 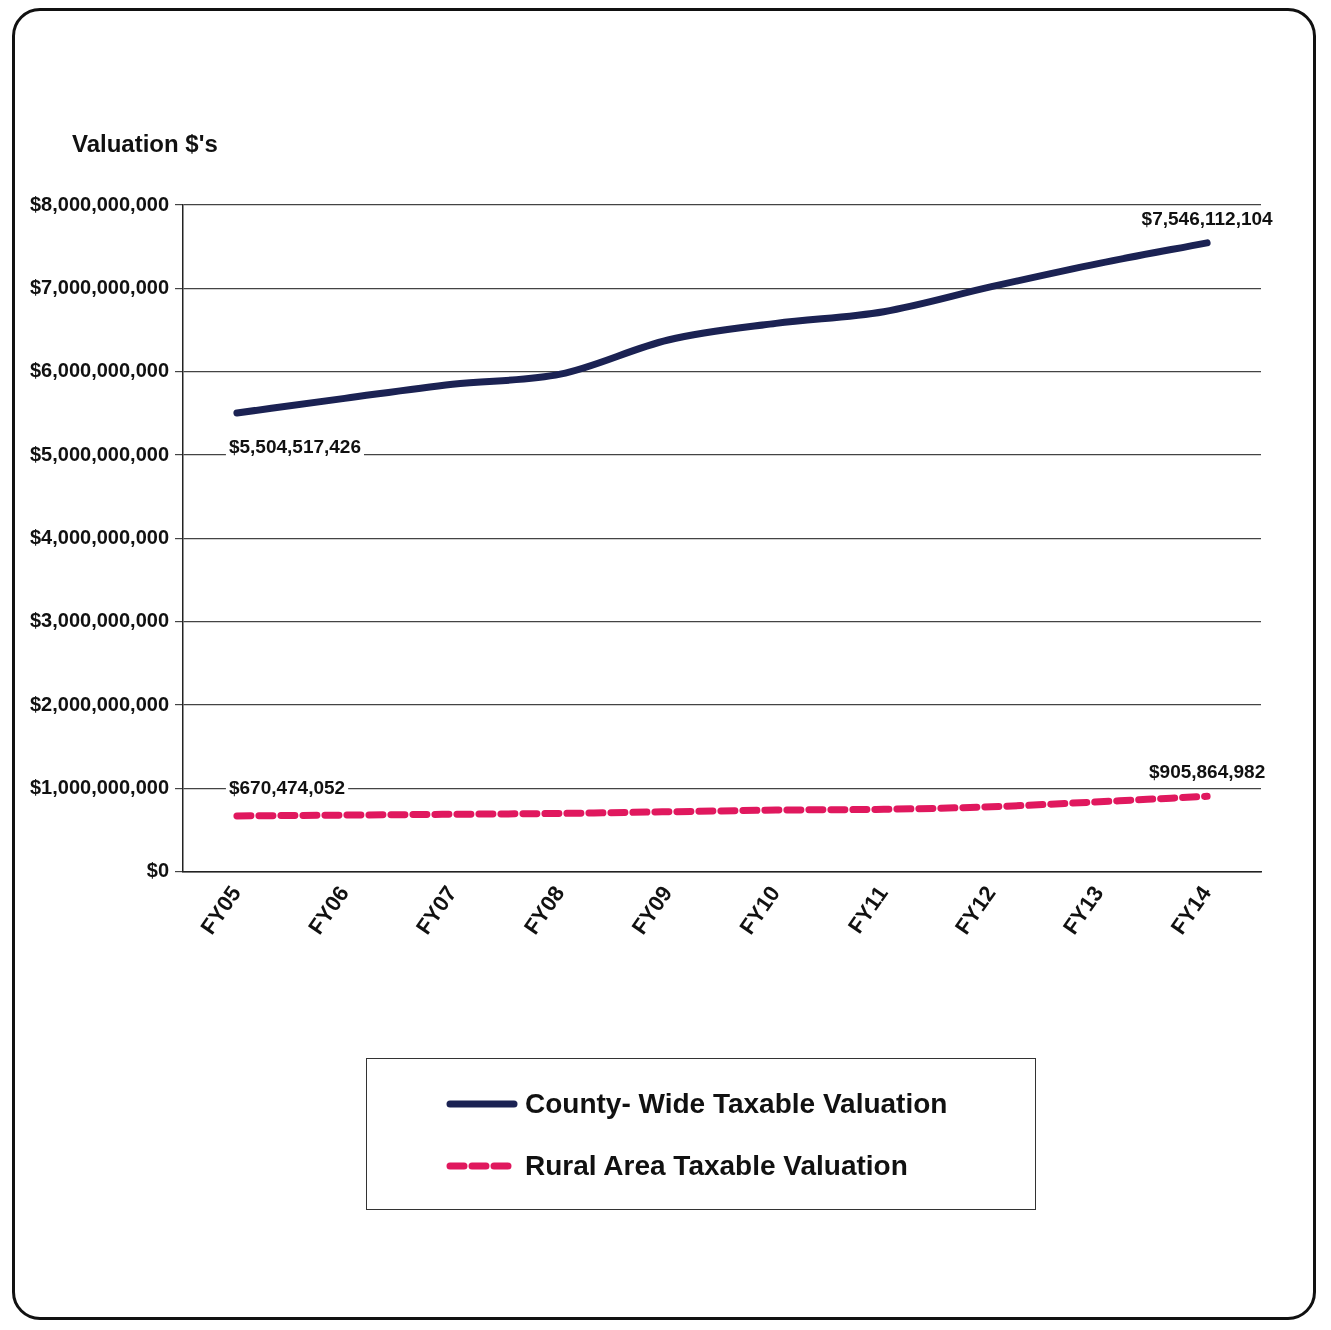 What do you see at coordinates (158, 870) in the screenshot?
I see `y-tick-label: $0` at bounding box center [158, 870].